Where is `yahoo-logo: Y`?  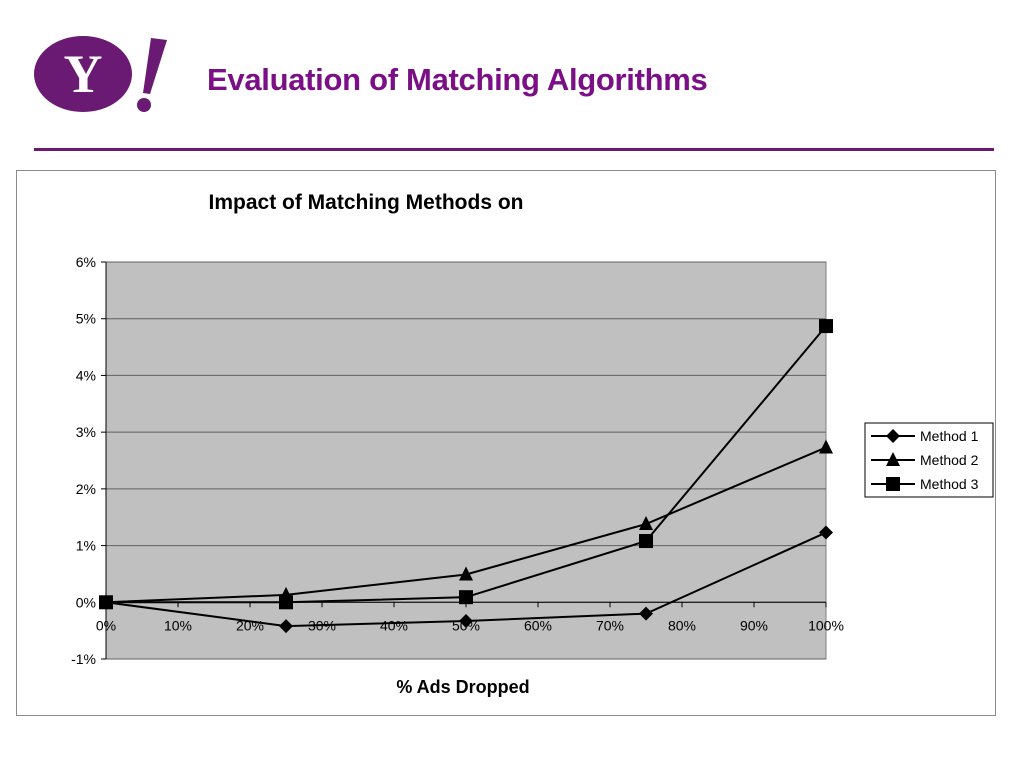 yahoo-logo: Y is located at coordinates (103, 75).